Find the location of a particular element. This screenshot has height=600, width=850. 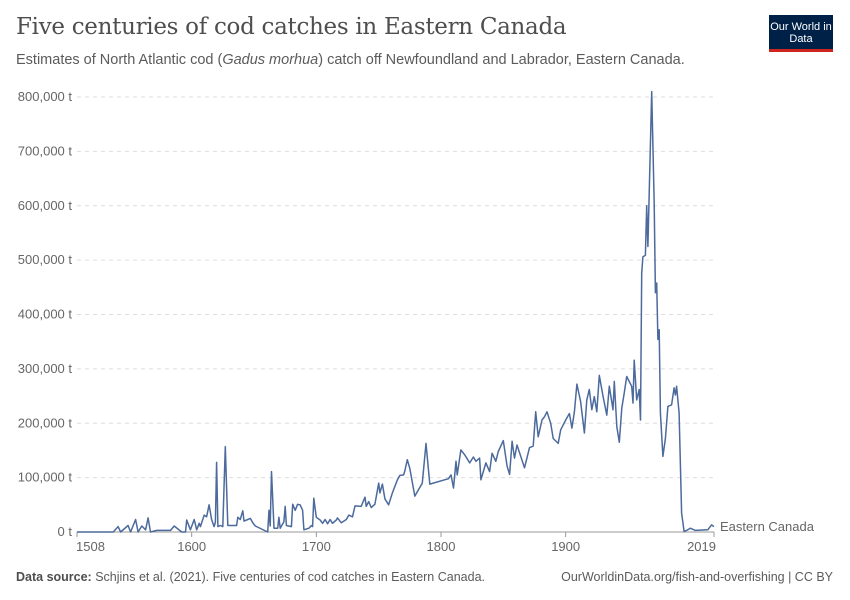

y-tick-label: 600,000 t is located at coordinates (45, 205).